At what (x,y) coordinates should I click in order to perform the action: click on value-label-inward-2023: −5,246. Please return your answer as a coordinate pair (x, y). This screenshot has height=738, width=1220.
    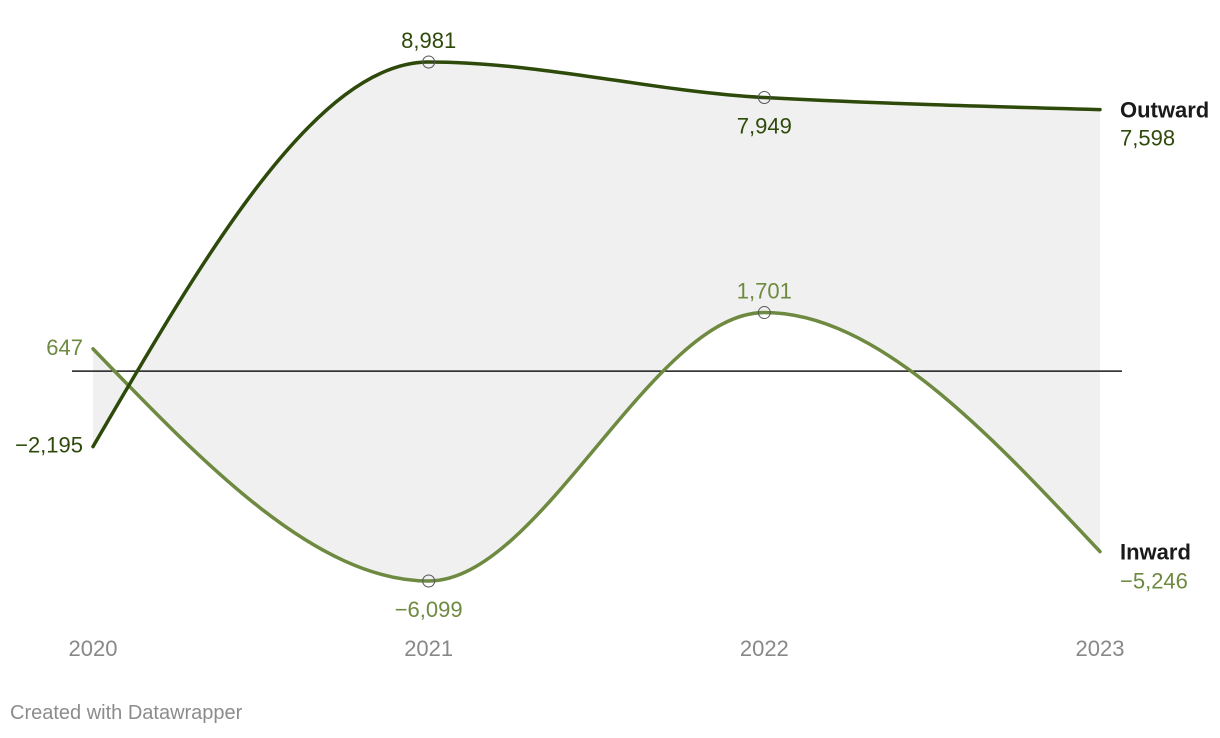
    Looking at the image, I should click on (1154, 581).